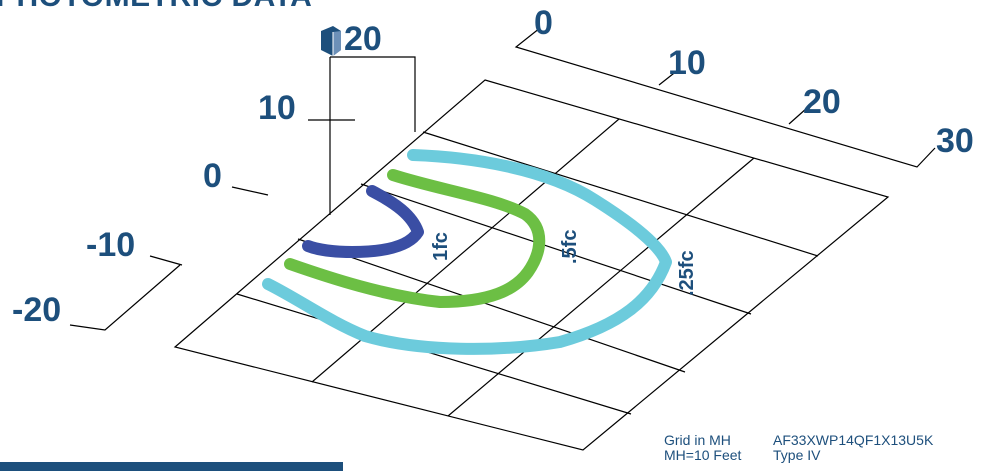 This screenshot has height=471, width=991. I want to click on mounting-height-label: MH=10 Feet, so click(703, 455).